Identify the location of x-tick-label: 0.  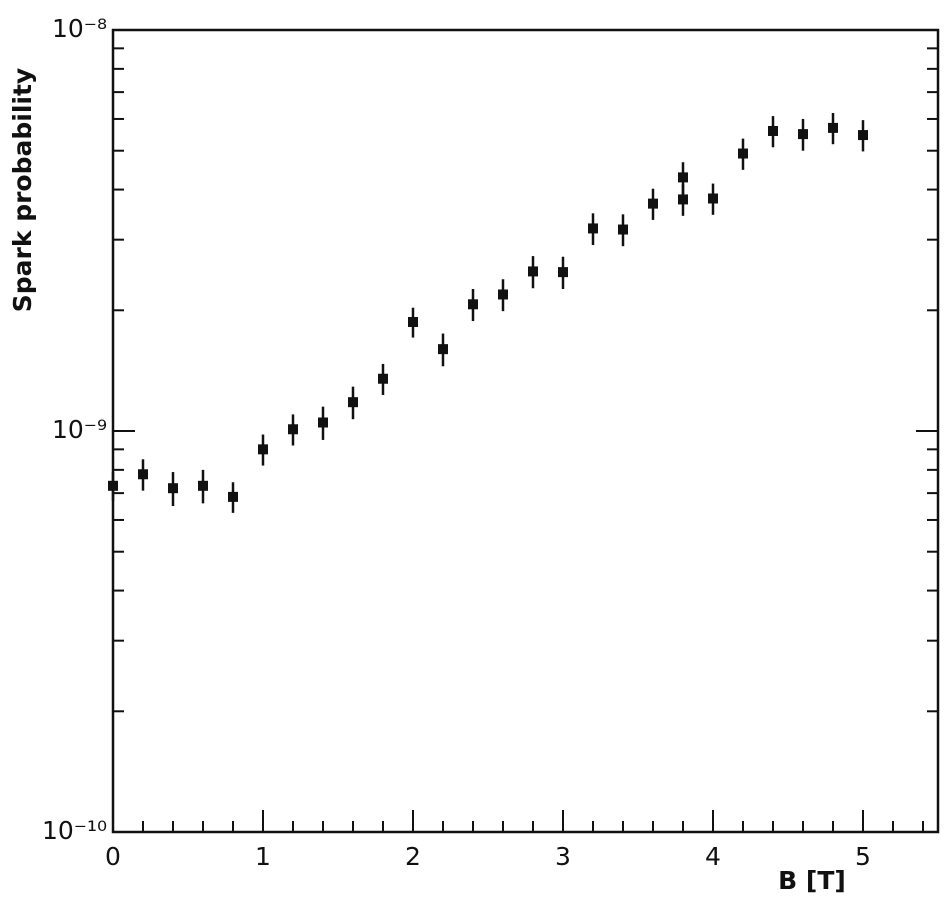
(113, 856).